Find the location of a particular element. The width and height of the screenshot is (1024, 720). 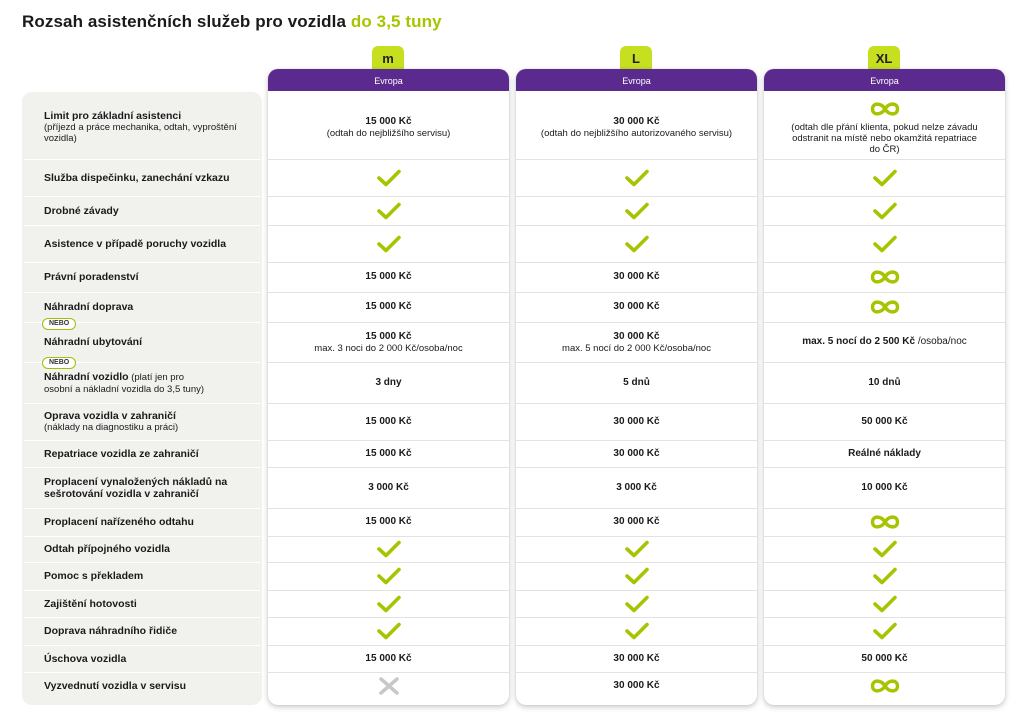

limit-line: max. 5 nocí do 2 500 Kč /osoba/noc is located at coordinates (884, 342).